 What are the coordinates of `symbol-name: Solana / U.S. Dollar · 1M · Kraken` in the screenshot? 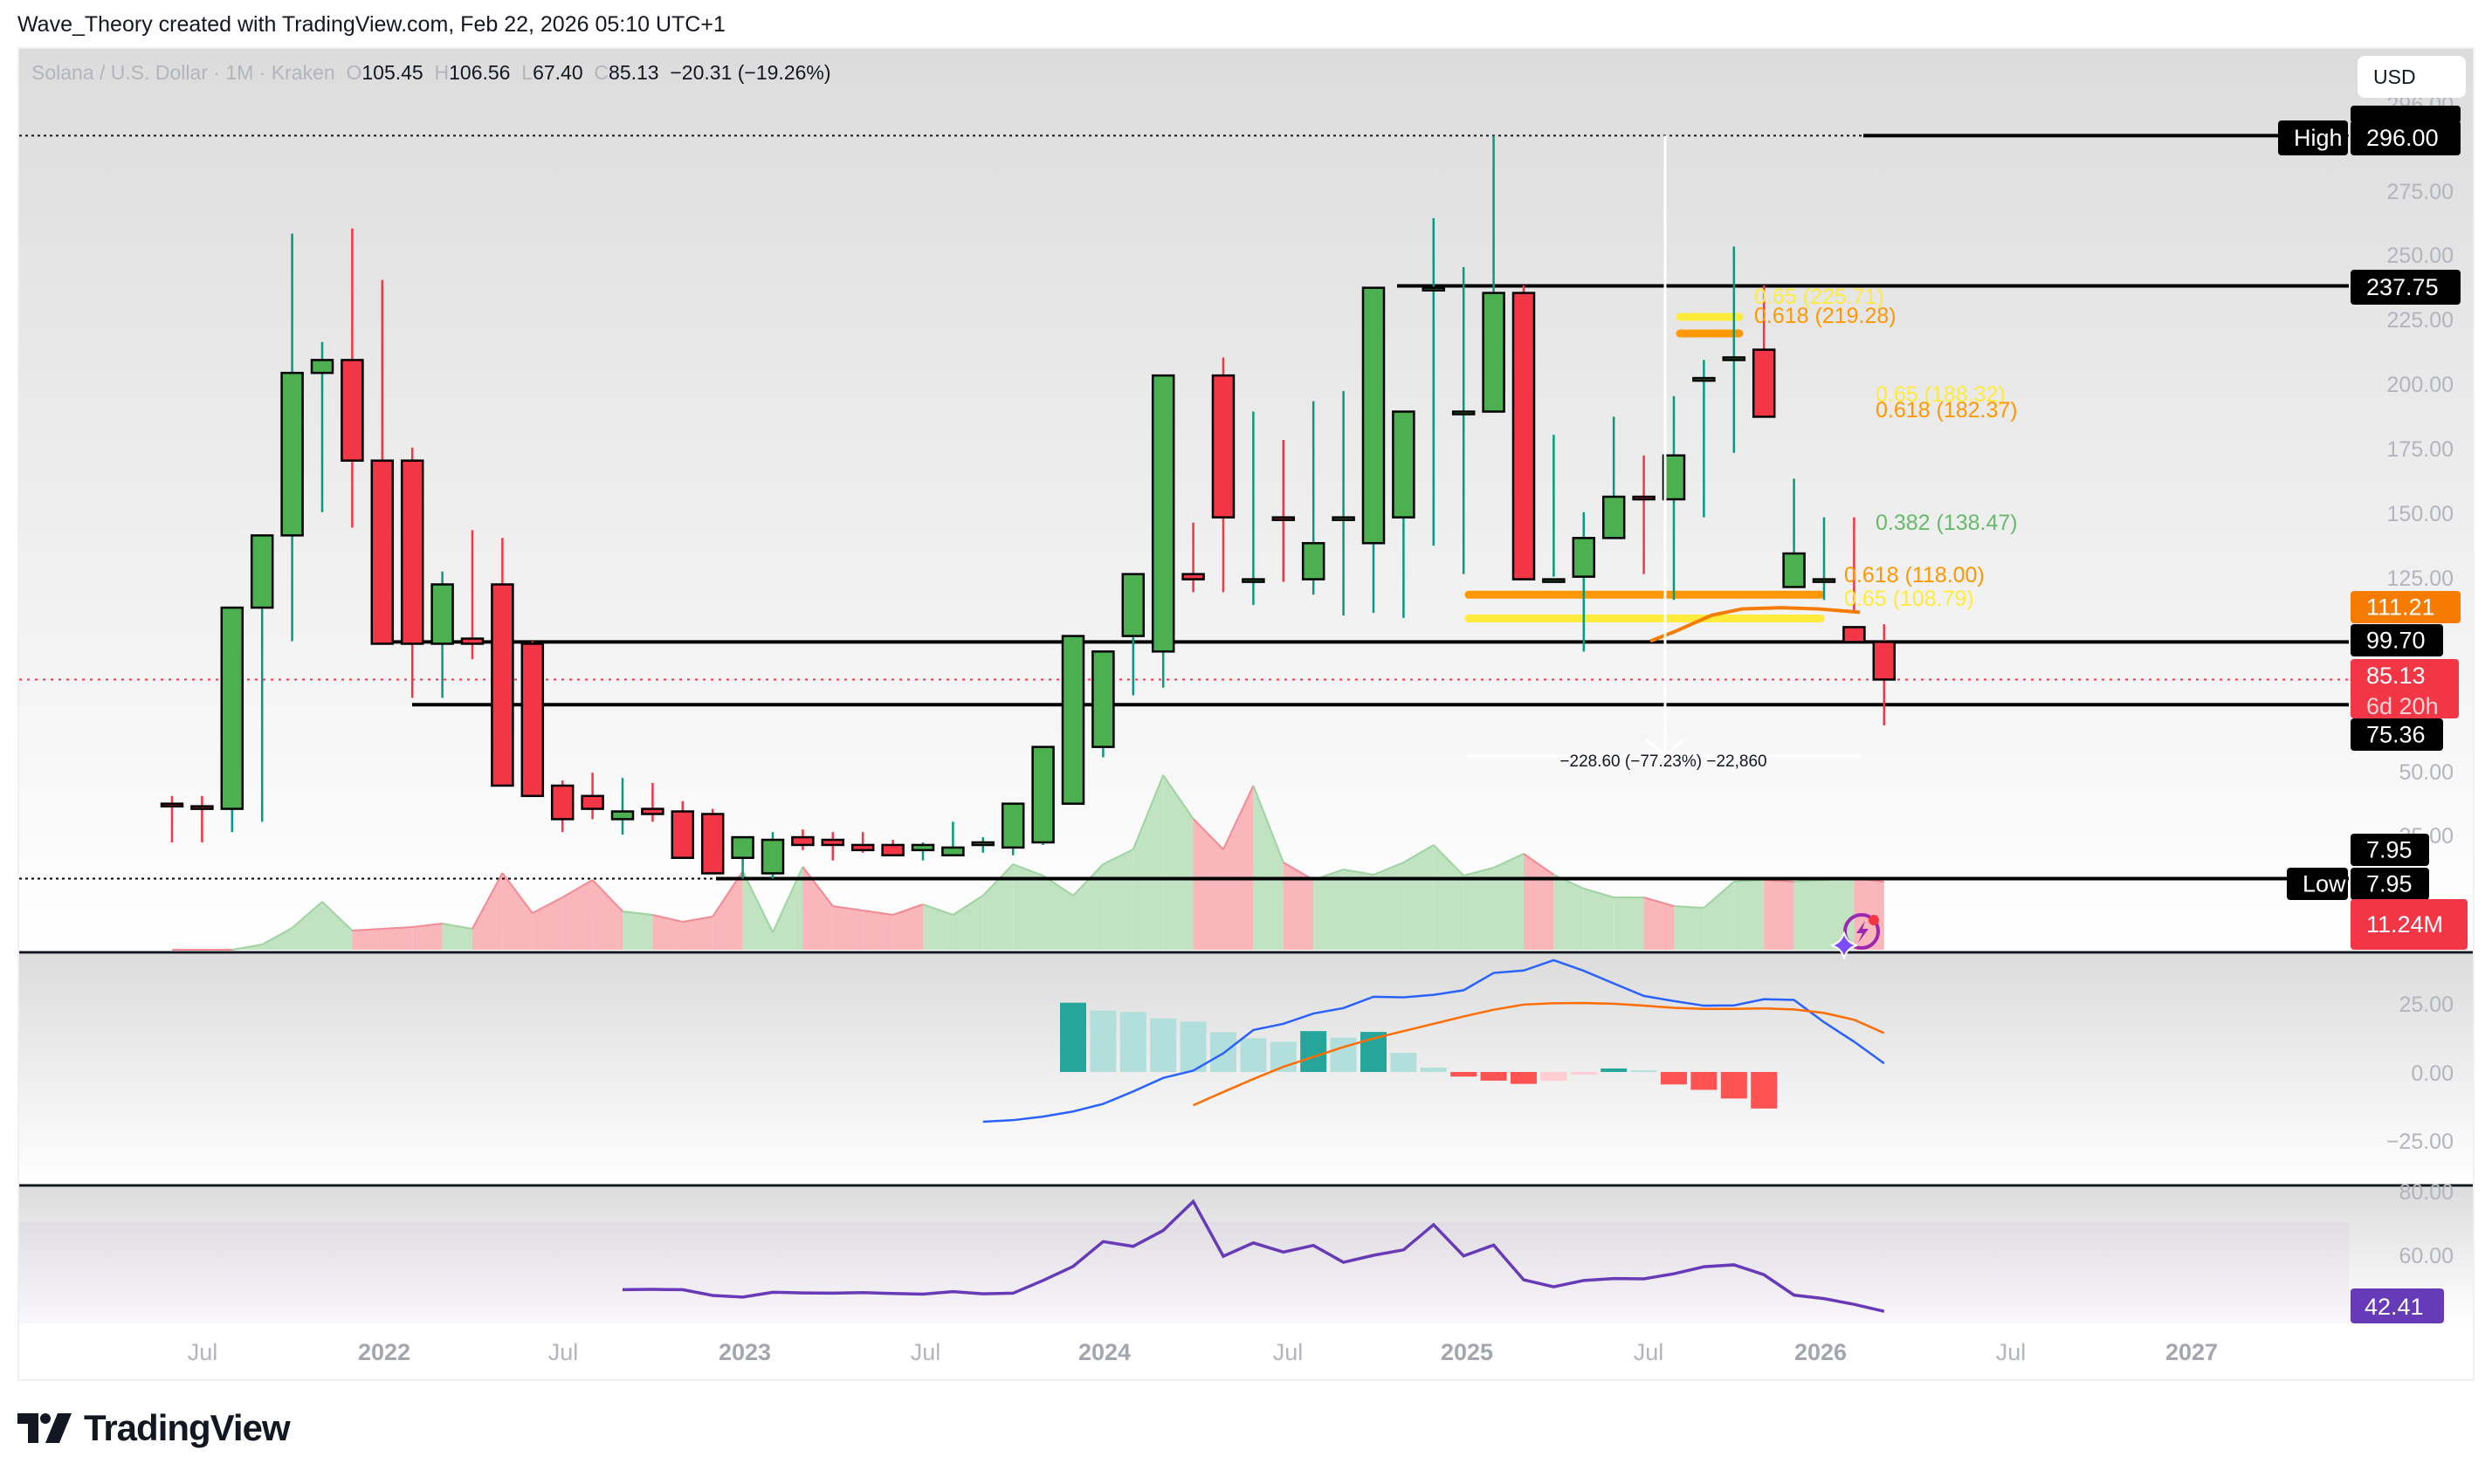 It's located at (183, 72).